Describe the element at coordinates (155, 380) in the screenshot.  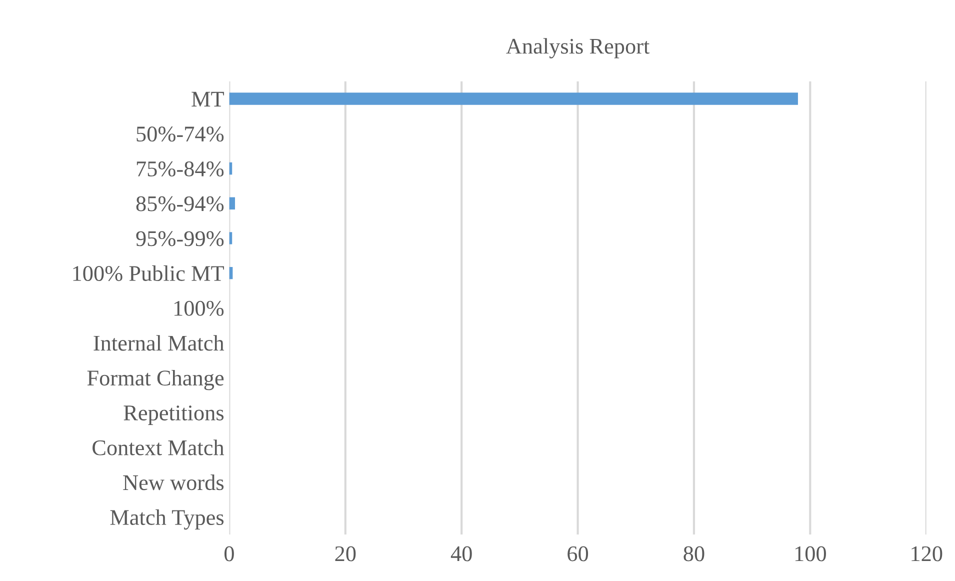
I see `y-tick-label: Format Change` at that location.